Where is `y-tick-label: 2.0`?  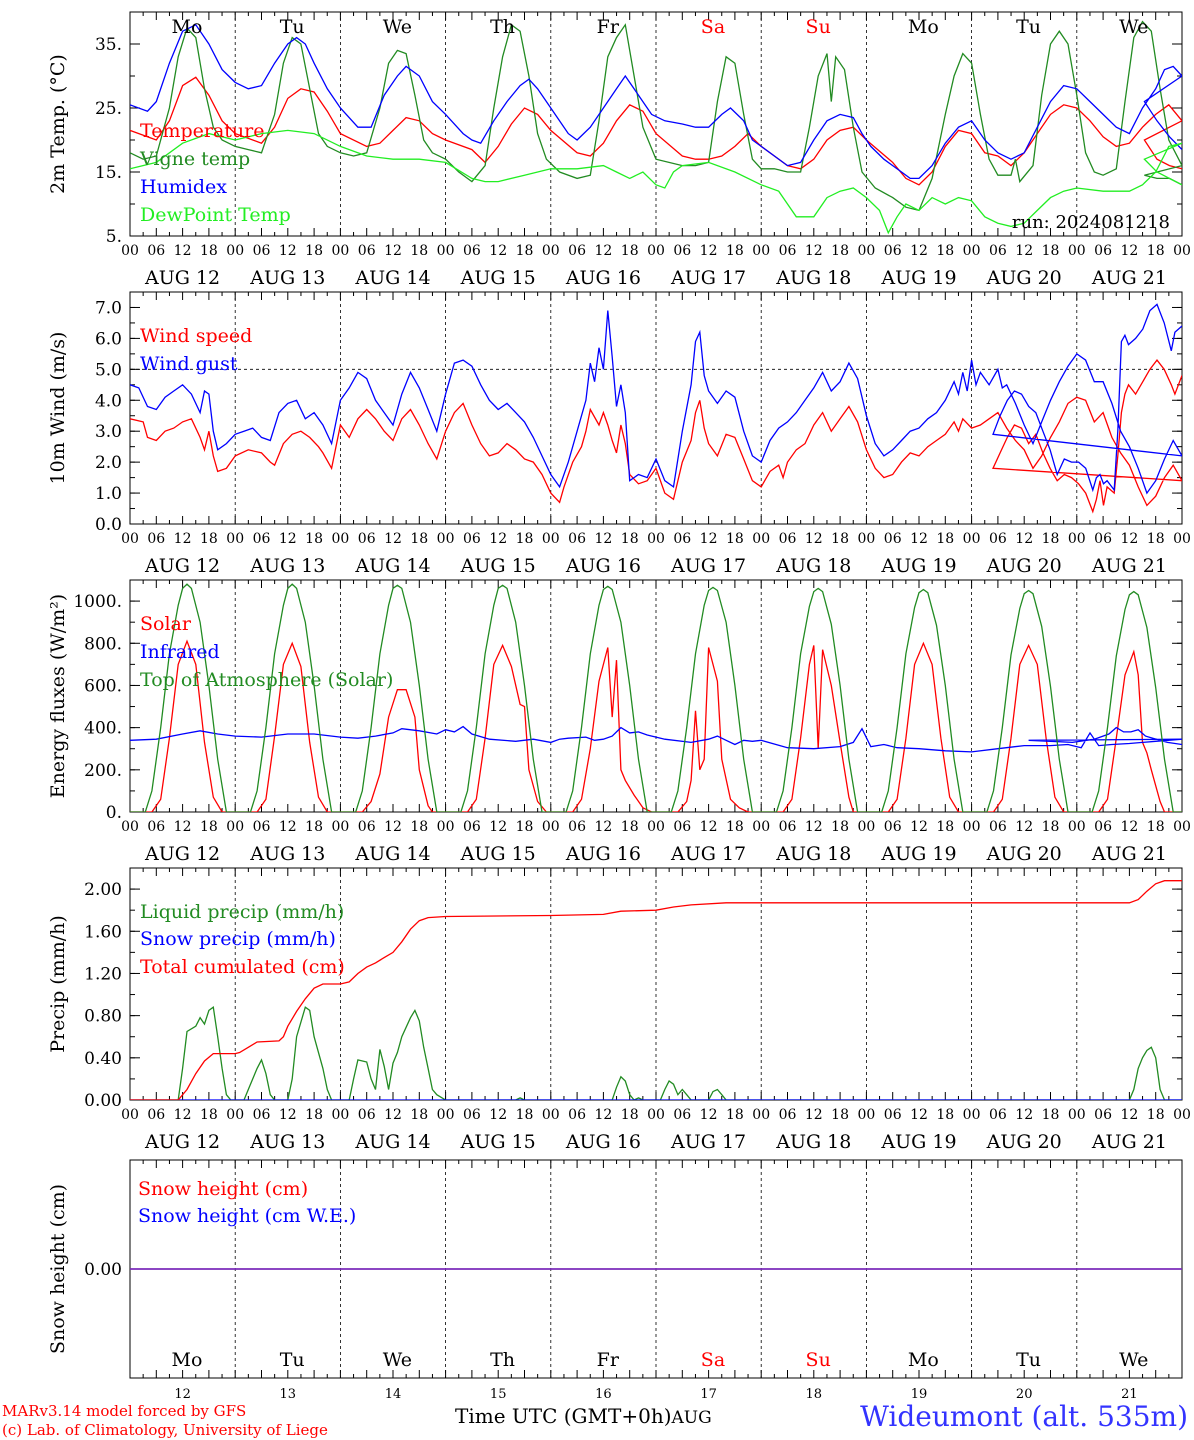 y-tick-label: 2.0 is located at coordinates (108, 463).